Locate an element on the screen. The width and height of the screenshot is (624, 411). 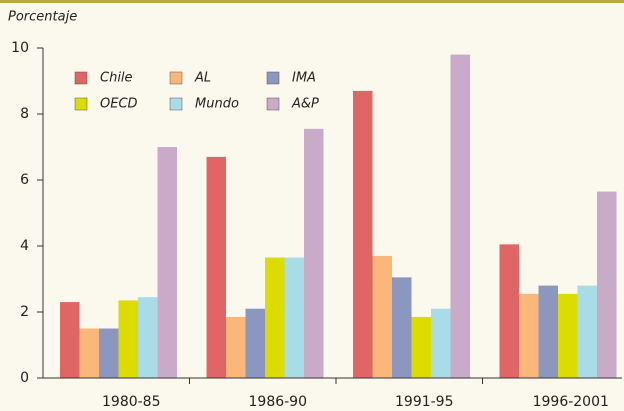
x-tick-label: 1996-2001 is located at coordinates (571, 402).